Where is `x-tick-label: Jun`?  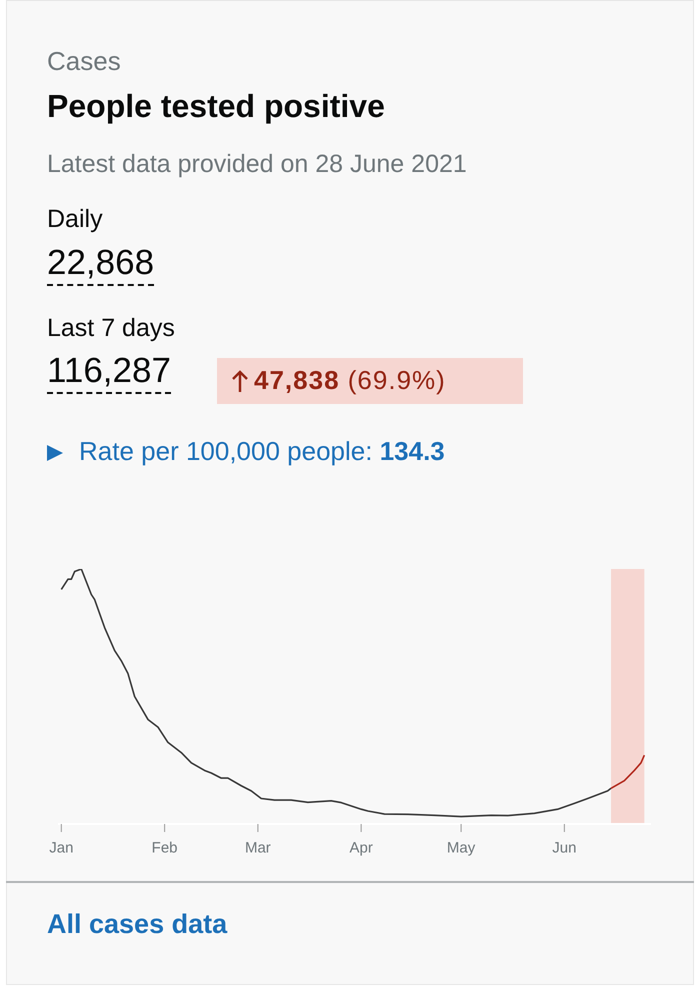 x-tick-label: Jun is located at coordinates (564, 848).